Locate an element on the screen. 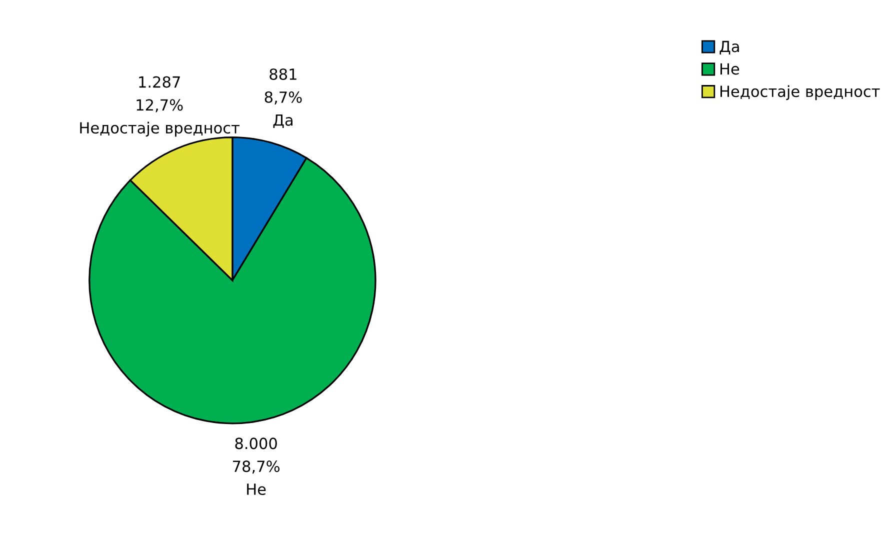 This screenshot has width=894, height=534. legend-label: Недостаје вредност is located at coordinates (800, 92).